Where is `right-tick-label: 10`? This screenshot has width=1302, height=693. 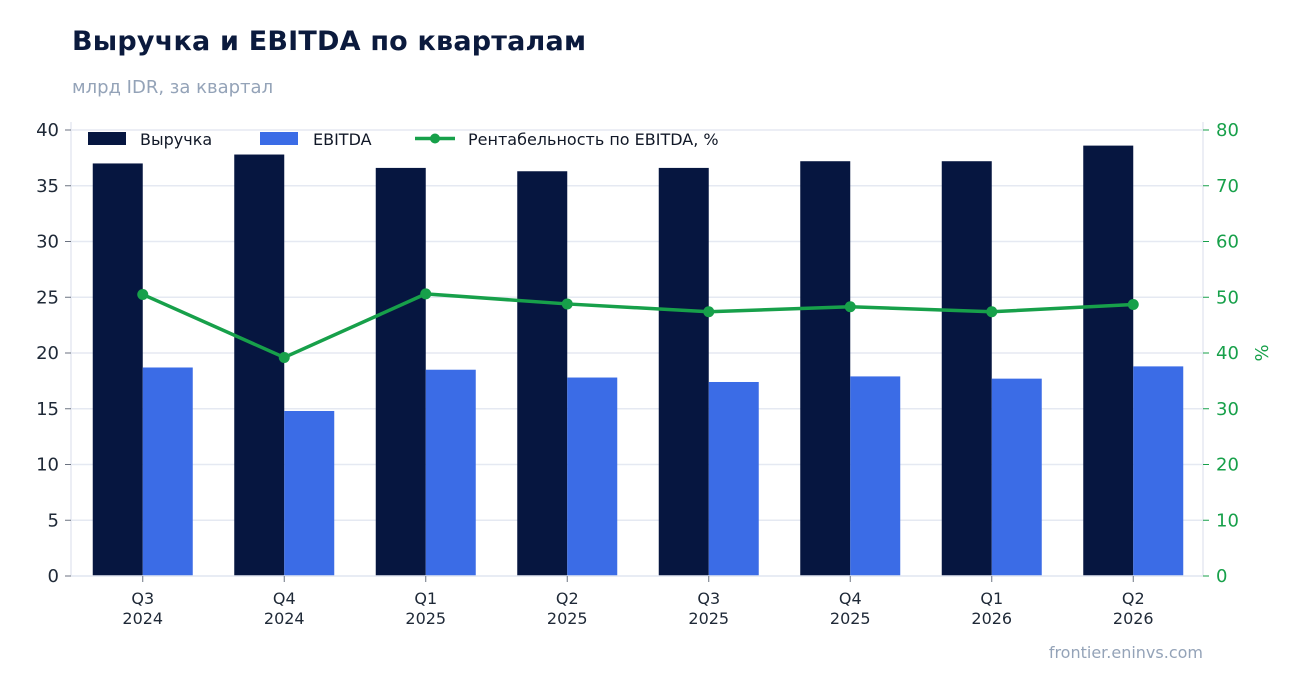
right-tick-label: 10 is located at coordinates (1227, 520).